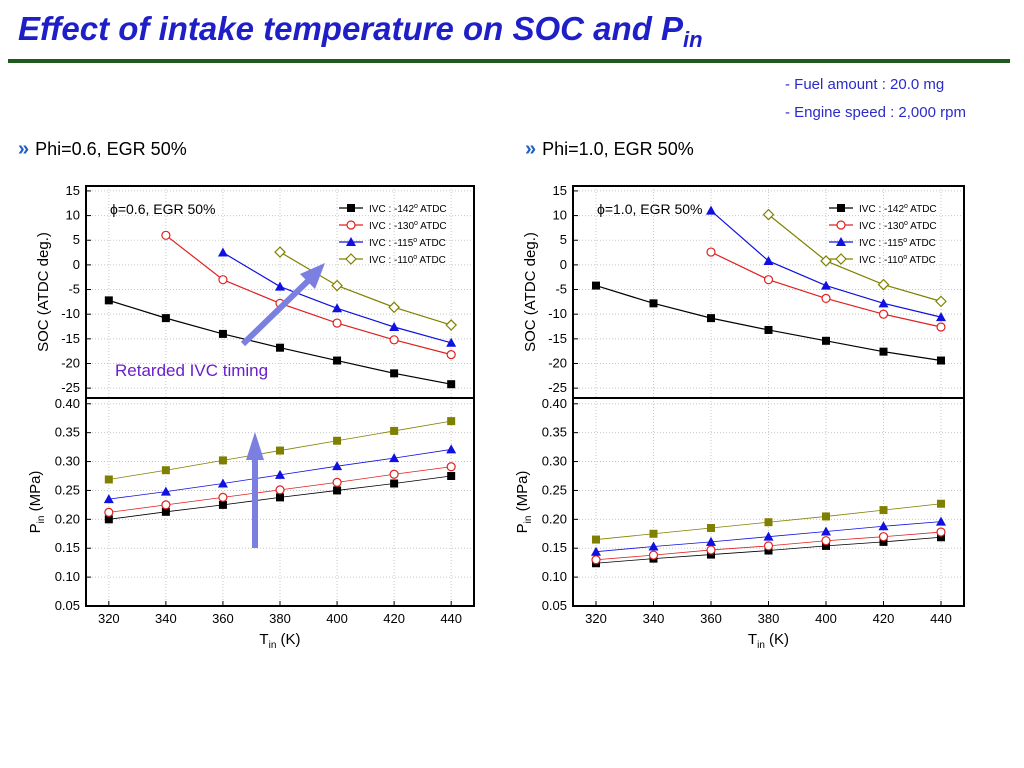  What do you see at coordinates (554, 461) in the screenshot?
I see `pin-tick-label: 0.30` at bounding box center [554, 461].